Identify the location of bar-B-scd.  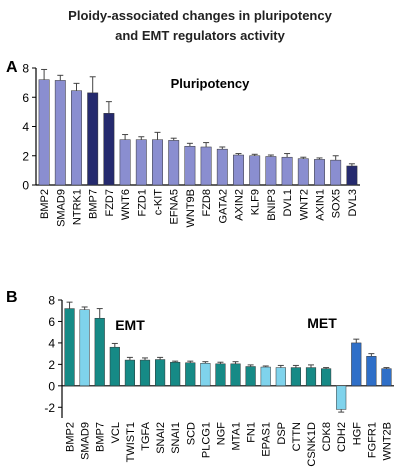
(190, 374).